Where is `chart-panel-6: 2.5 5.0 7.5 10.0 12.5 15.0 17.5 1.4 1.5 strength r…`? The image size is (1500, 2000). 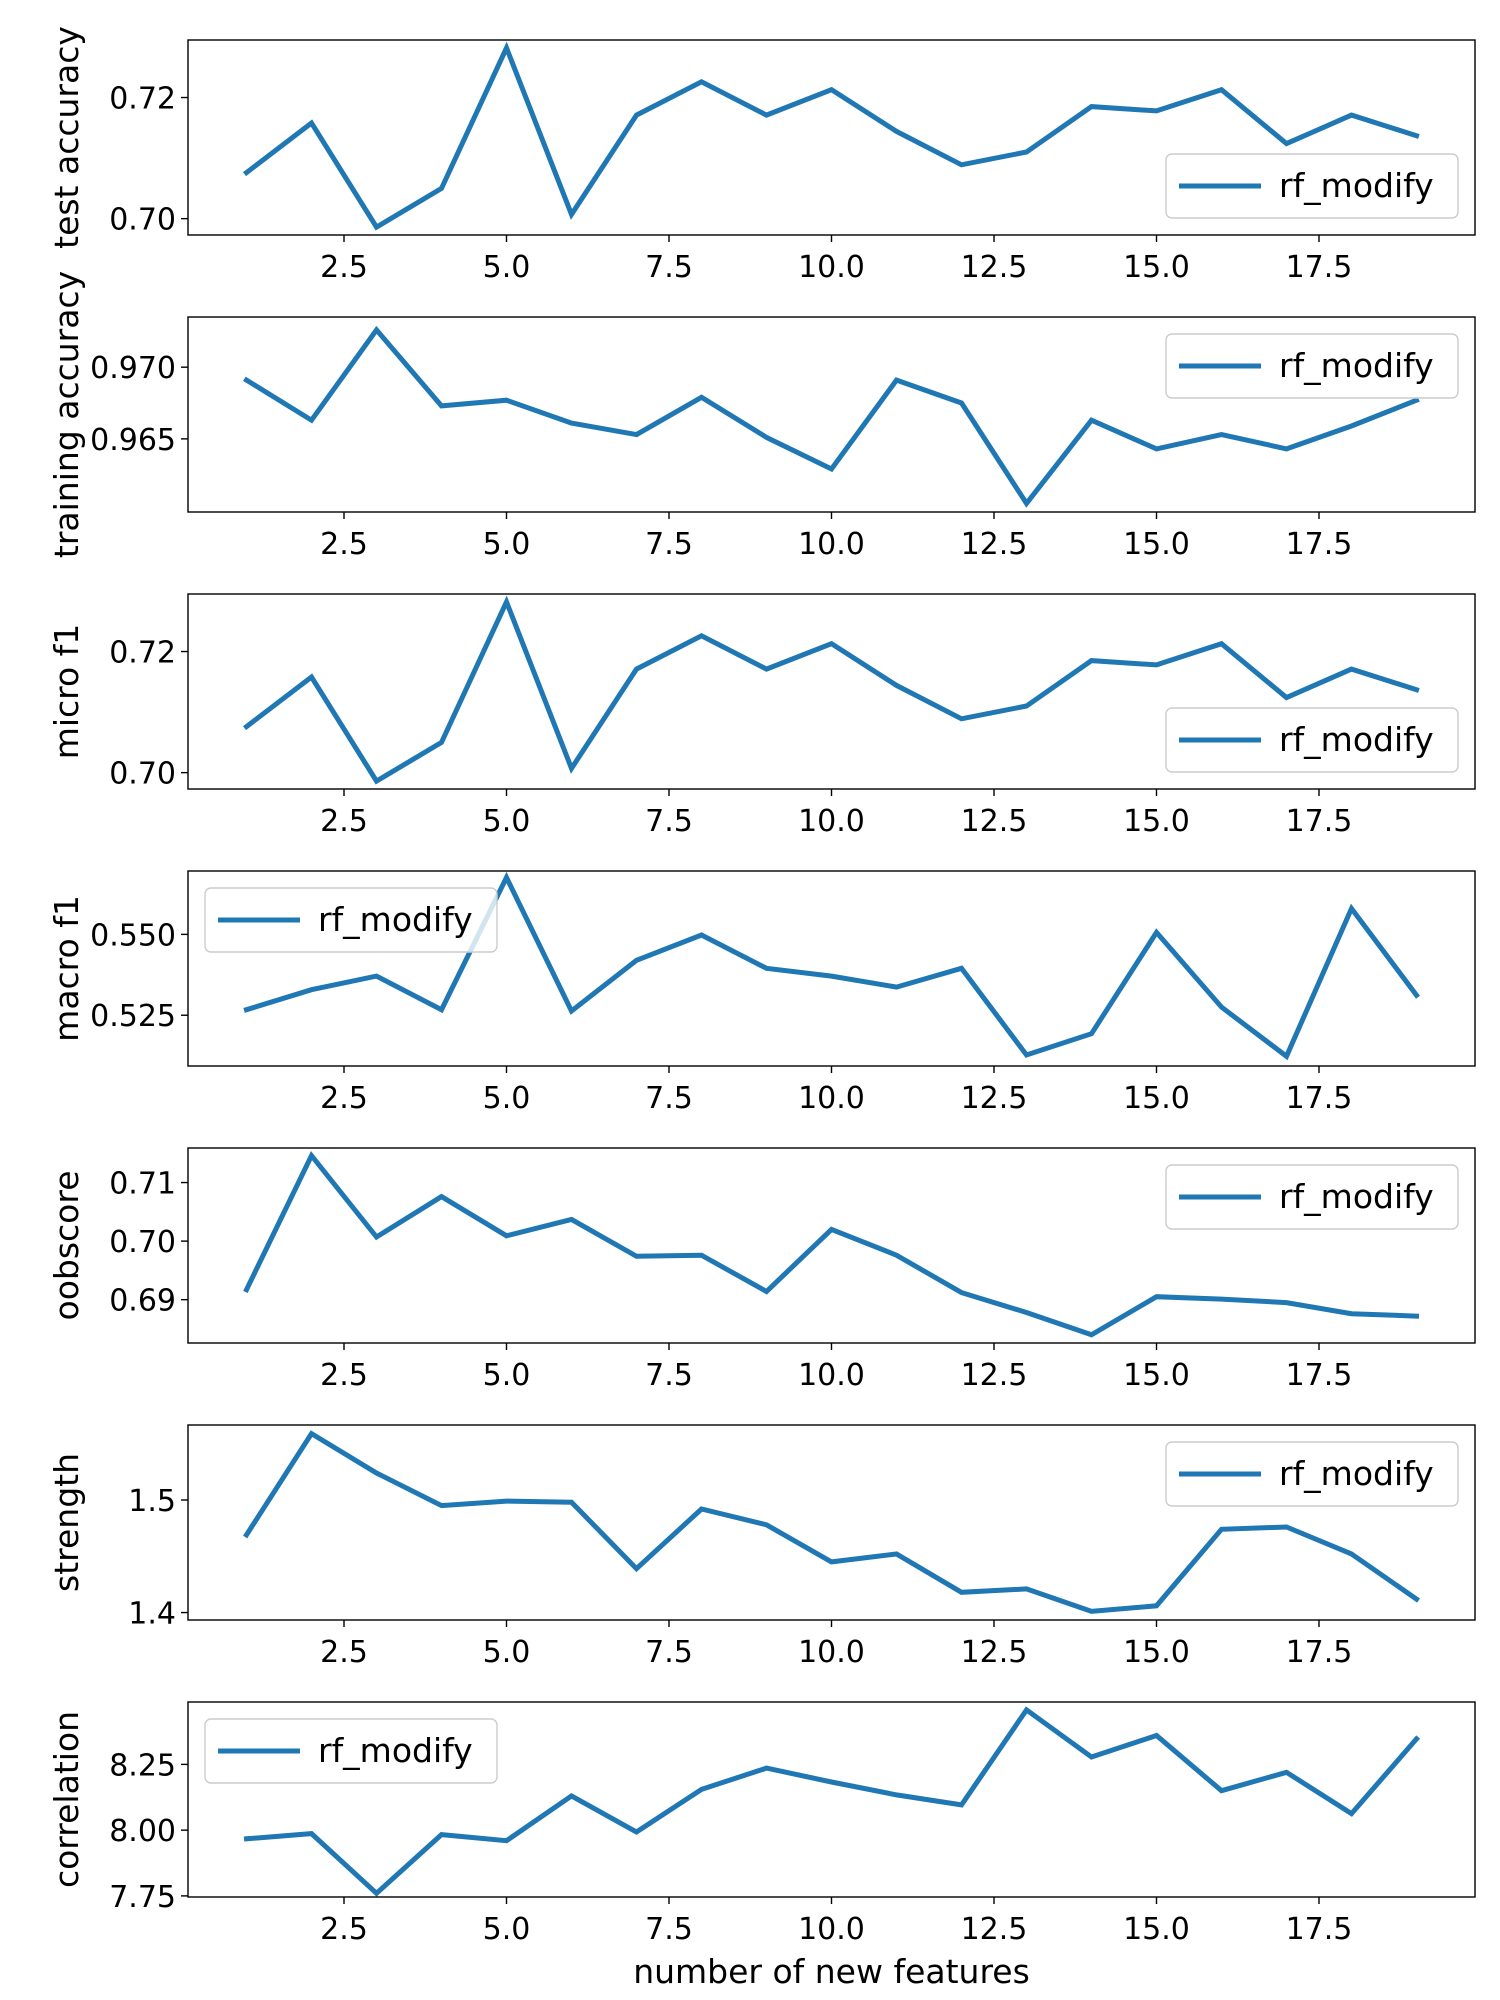
chart-panel-6: 2.5 5.0 7.5 10.0 12.5 15.0 17.5 1.4 1.5 strength r… is located at coordinates (761, 1547).